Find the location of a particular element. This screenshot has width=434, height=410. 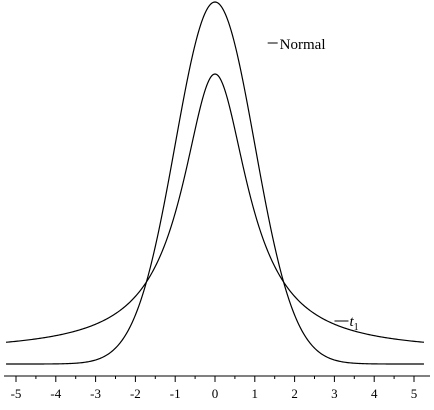

x-tick-label: 3 is located at coordinates (334, 393).